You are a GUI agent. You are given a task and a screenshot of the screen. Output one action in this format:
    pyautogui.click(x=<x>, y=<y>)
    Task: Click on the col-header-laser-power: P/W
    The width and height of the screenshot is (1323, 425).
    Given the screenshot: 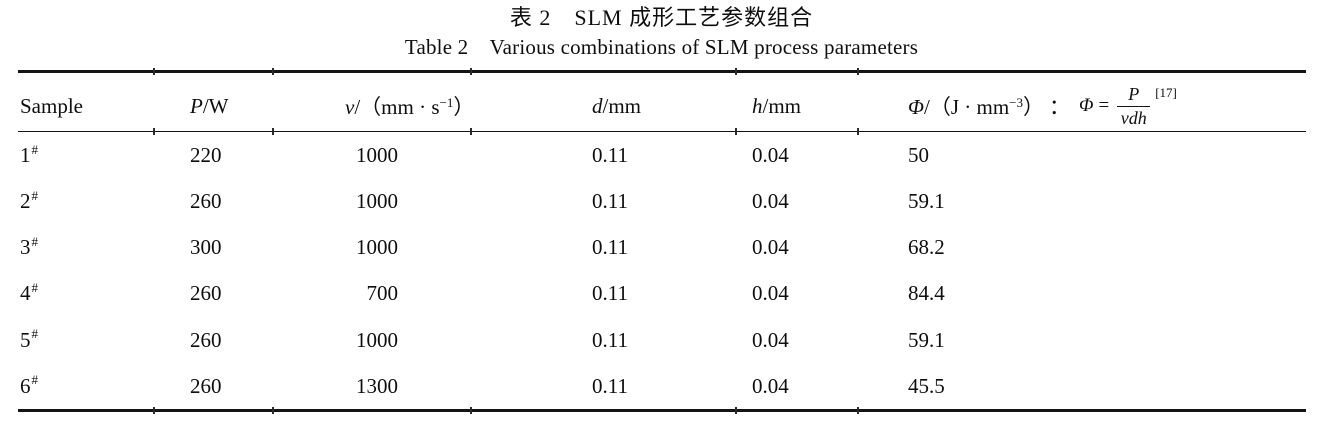 What is the action you would take?
    pyautogui.click(x=212, y=106)
    